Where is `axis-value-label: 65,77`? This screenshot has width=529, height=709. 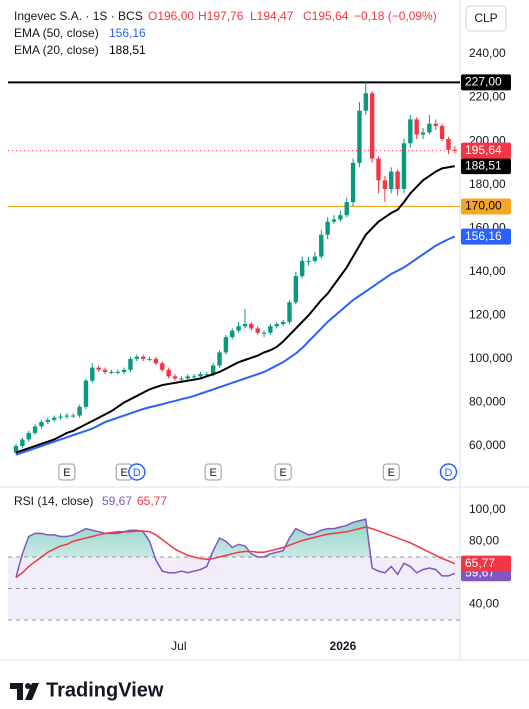 axis-value-label: 65,77 is located at coordinates (480, 563).